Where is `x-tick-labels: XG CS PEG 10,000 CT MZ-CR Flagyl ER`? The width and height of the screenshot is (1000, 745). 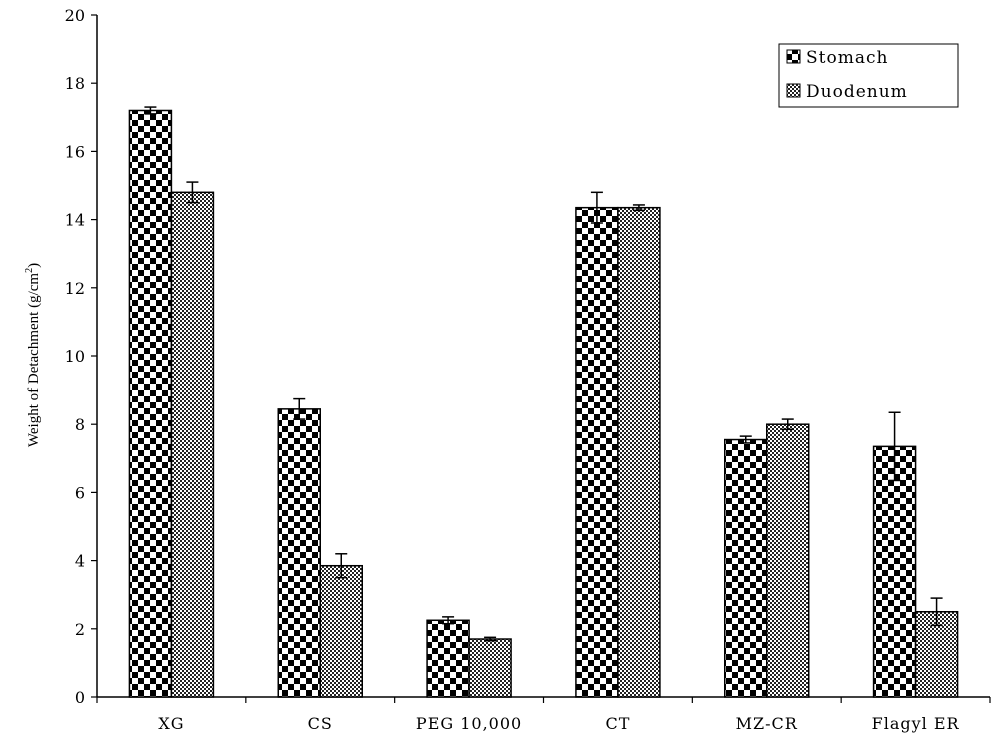 x-tick-labels: XG CS PEG 10,000 CT MZ-CR Flagyl ER is located at coordinates (559, 723).